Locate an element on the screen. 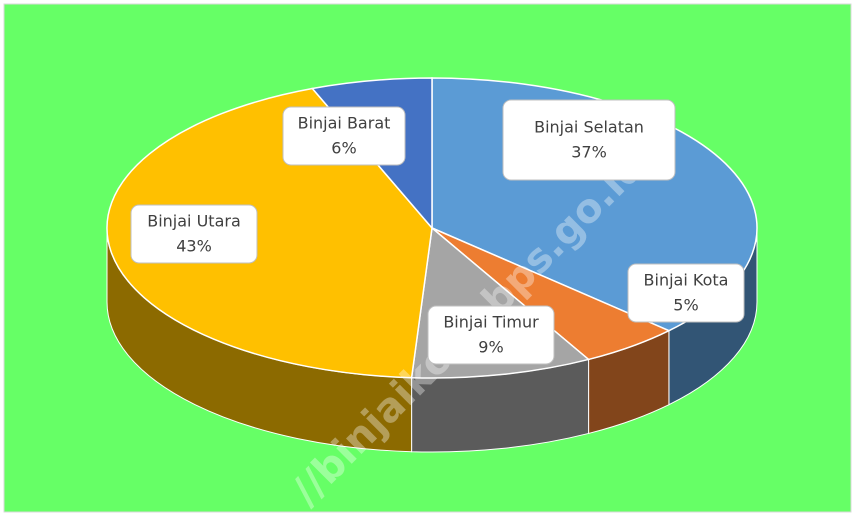  data-label: Binjai Selatan 37% is located at coordinates (589, 140).